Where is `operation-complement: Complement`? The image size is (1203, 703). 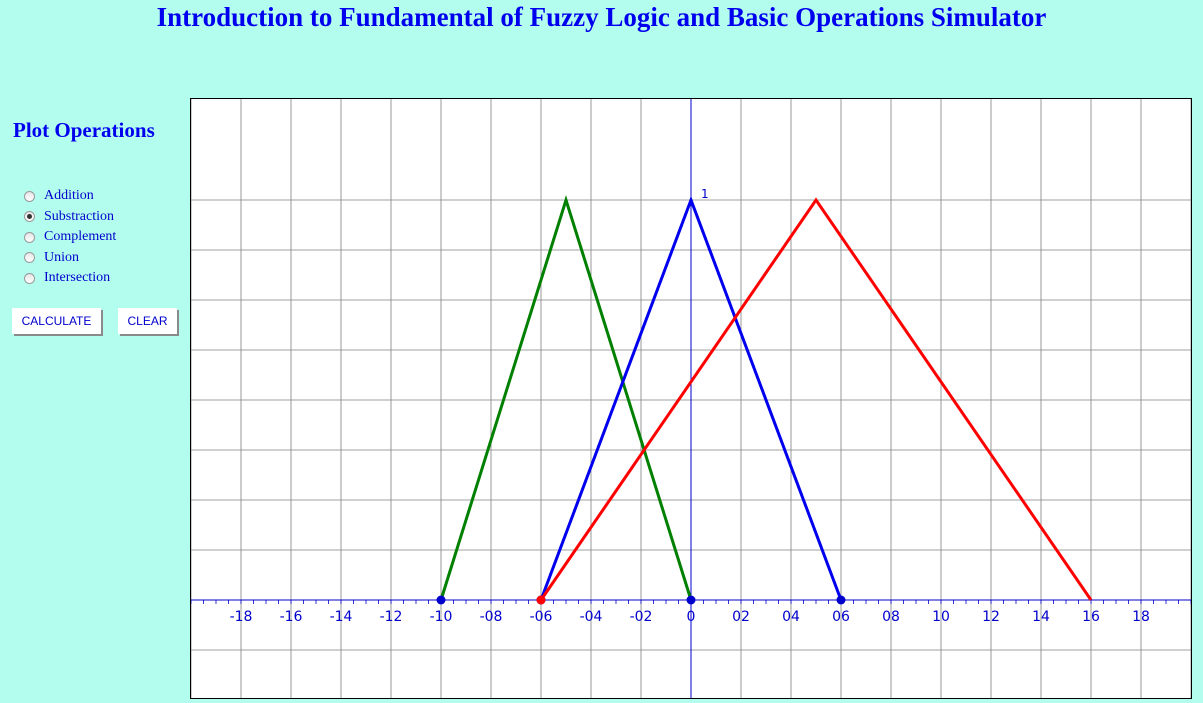 operation-complement: Complement is located at coordinates (70, 237).